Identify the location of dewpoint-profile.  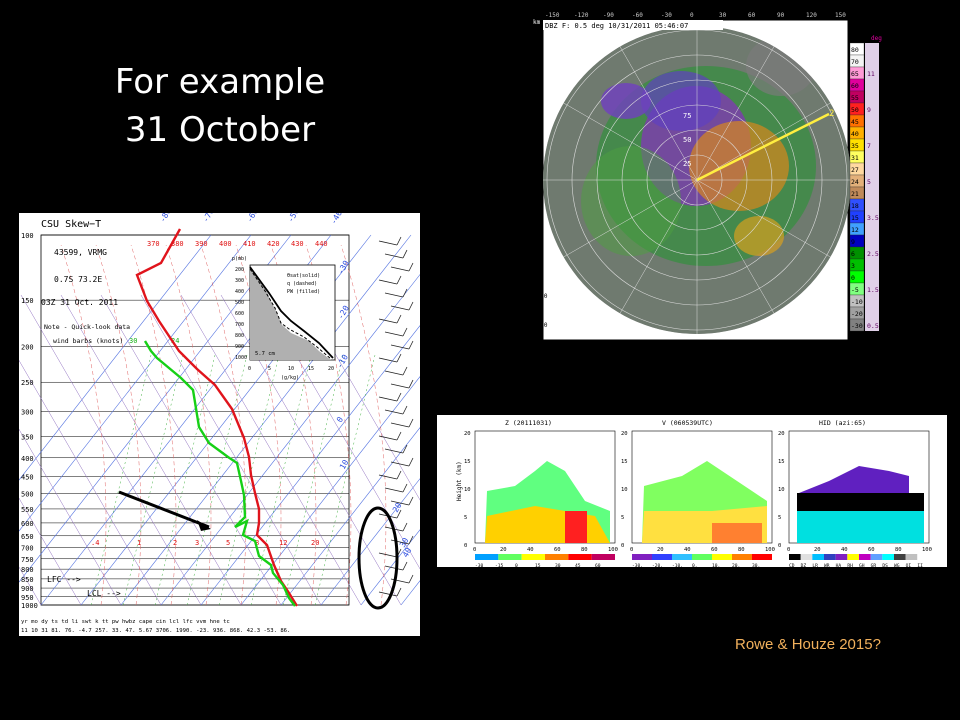
(219, 473).